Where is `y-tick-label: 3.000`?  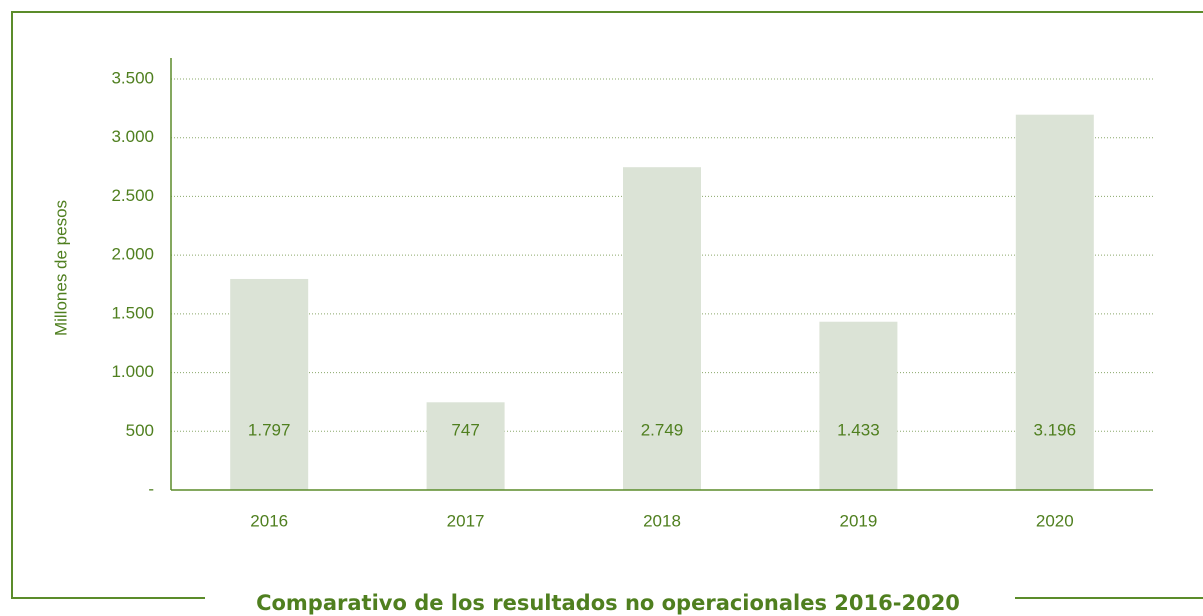 y-tick-label: 3.000 is located at coordinates (132, 136).